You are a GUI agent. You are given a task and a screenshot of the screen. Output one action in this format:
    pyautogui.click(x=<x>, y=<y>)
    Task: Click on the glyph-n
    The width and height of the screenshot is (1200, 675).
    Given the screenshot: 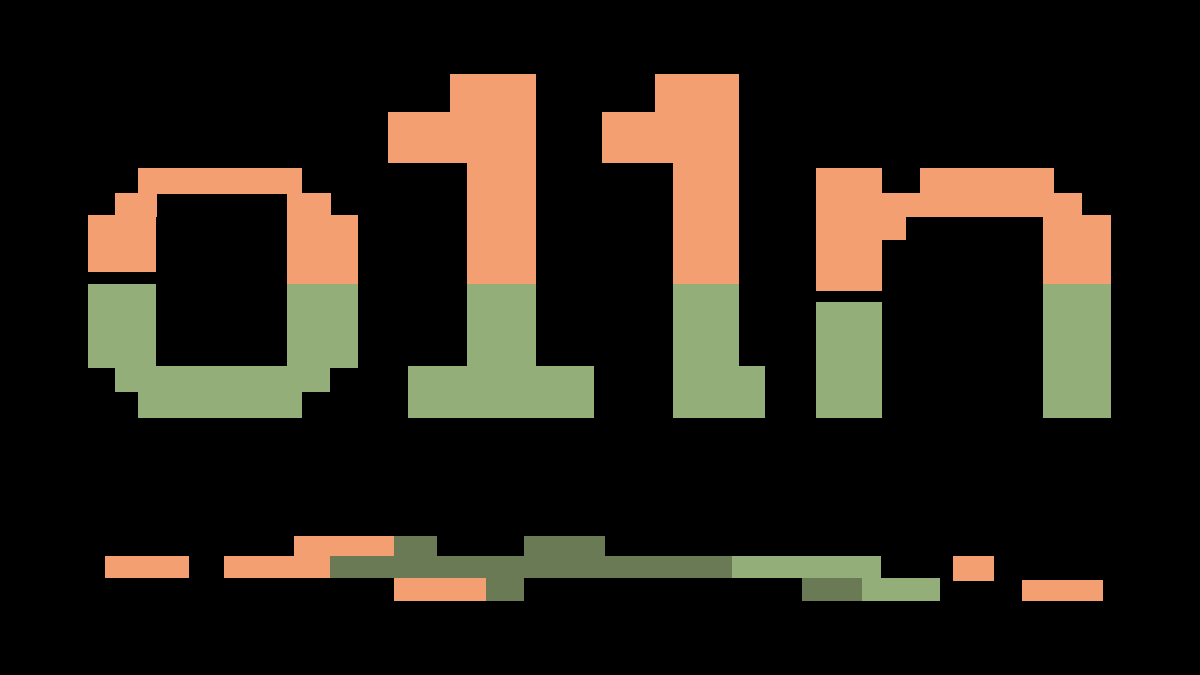 What is the action you would take?
    pyautogui.click(x=963, y=293)
    